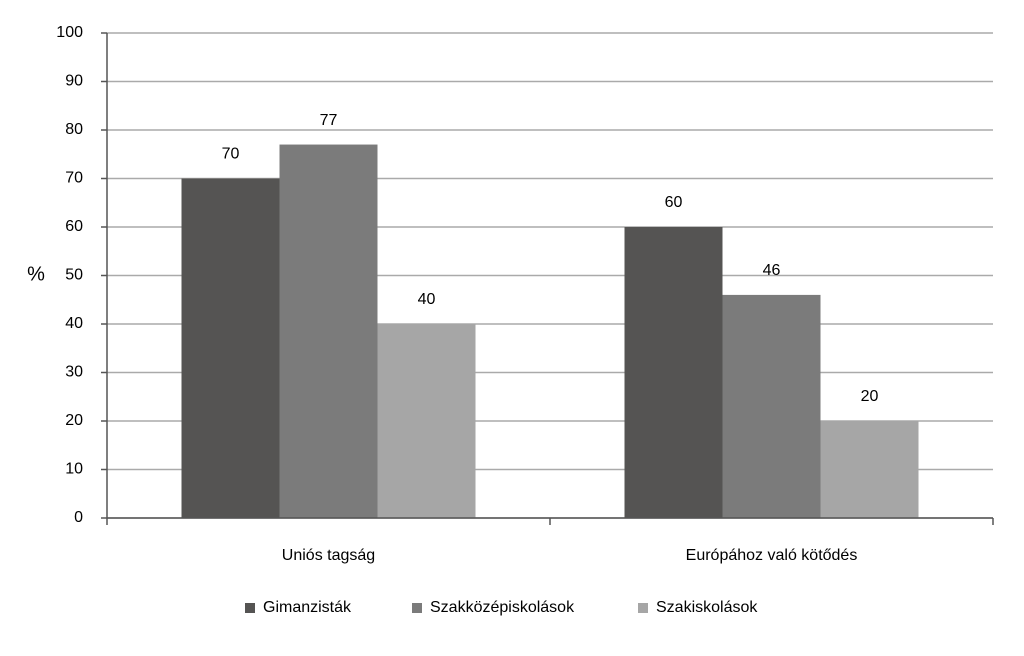 The height and width of the screenshot is (656, 1024). What do you see at coordinates (772, 270) in the screenshot?
I see `data-label: 46` at bounding box center [772, 270].